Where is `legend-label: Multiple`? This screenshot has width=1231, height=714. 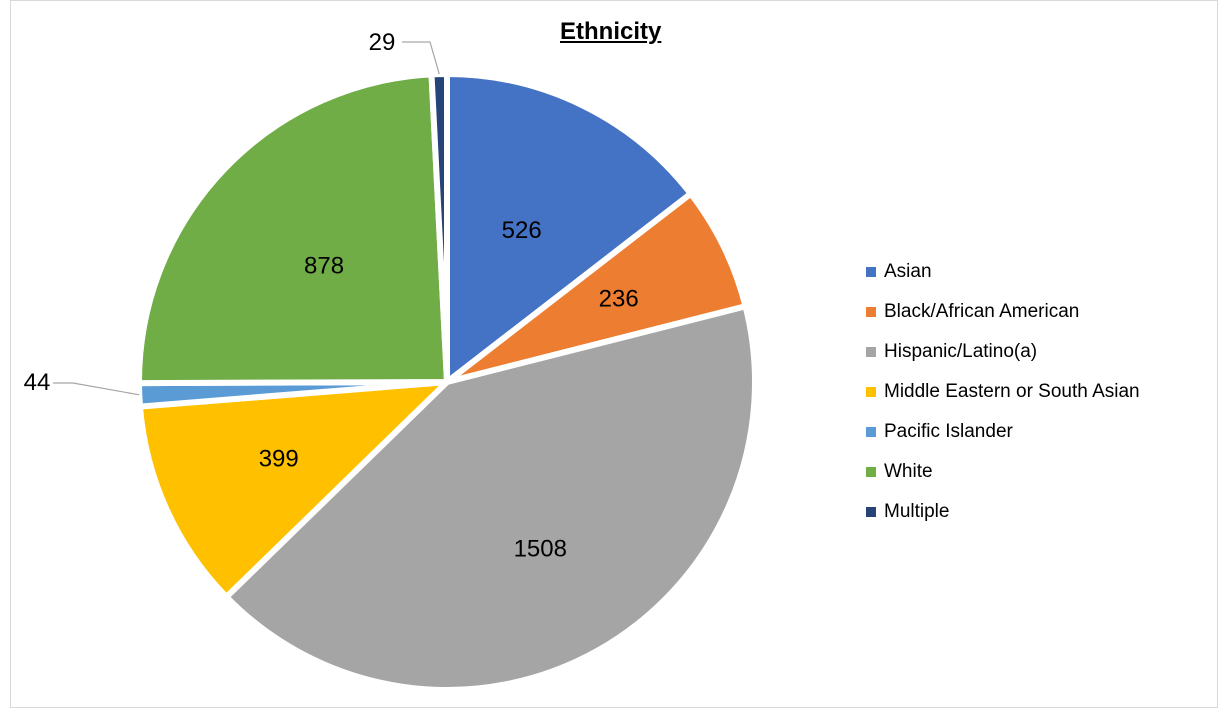
legend-label: Multiple is located at coordinates (917, 511).